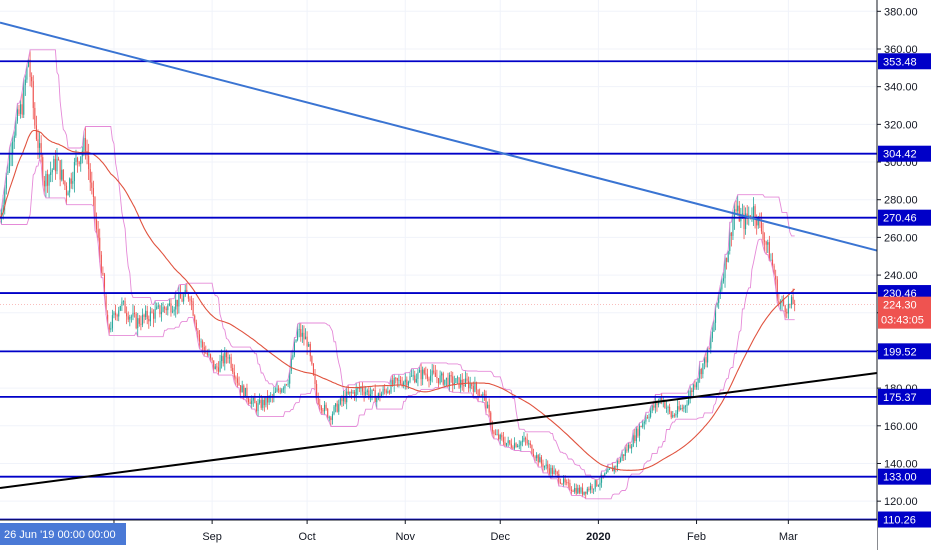  I want to click on price-tick-label: 360.00, so click(901, 50).